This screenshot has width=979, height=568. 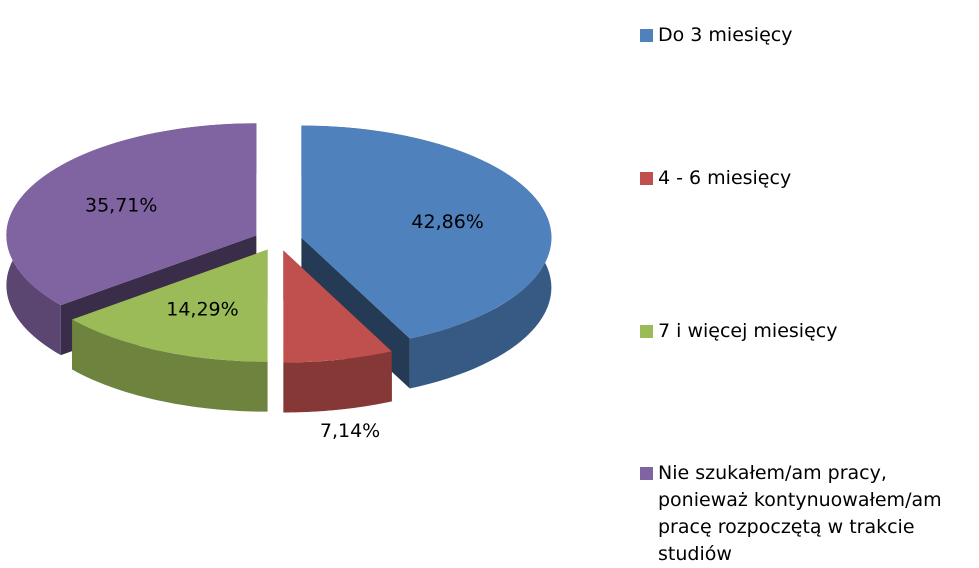 I want to click on legend-item: Do 3 miesięcy, so click(x=807, y=35).